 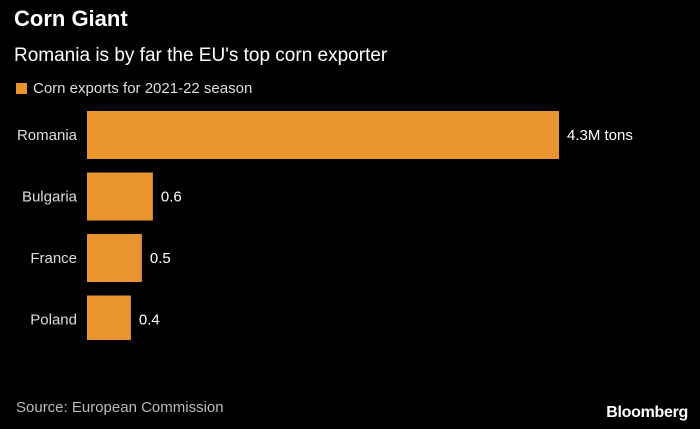 What do you see at coordinates (600, 135) in the screenshot?
I see `data-label: 4.3M tons` at bounding box center [600, 135].